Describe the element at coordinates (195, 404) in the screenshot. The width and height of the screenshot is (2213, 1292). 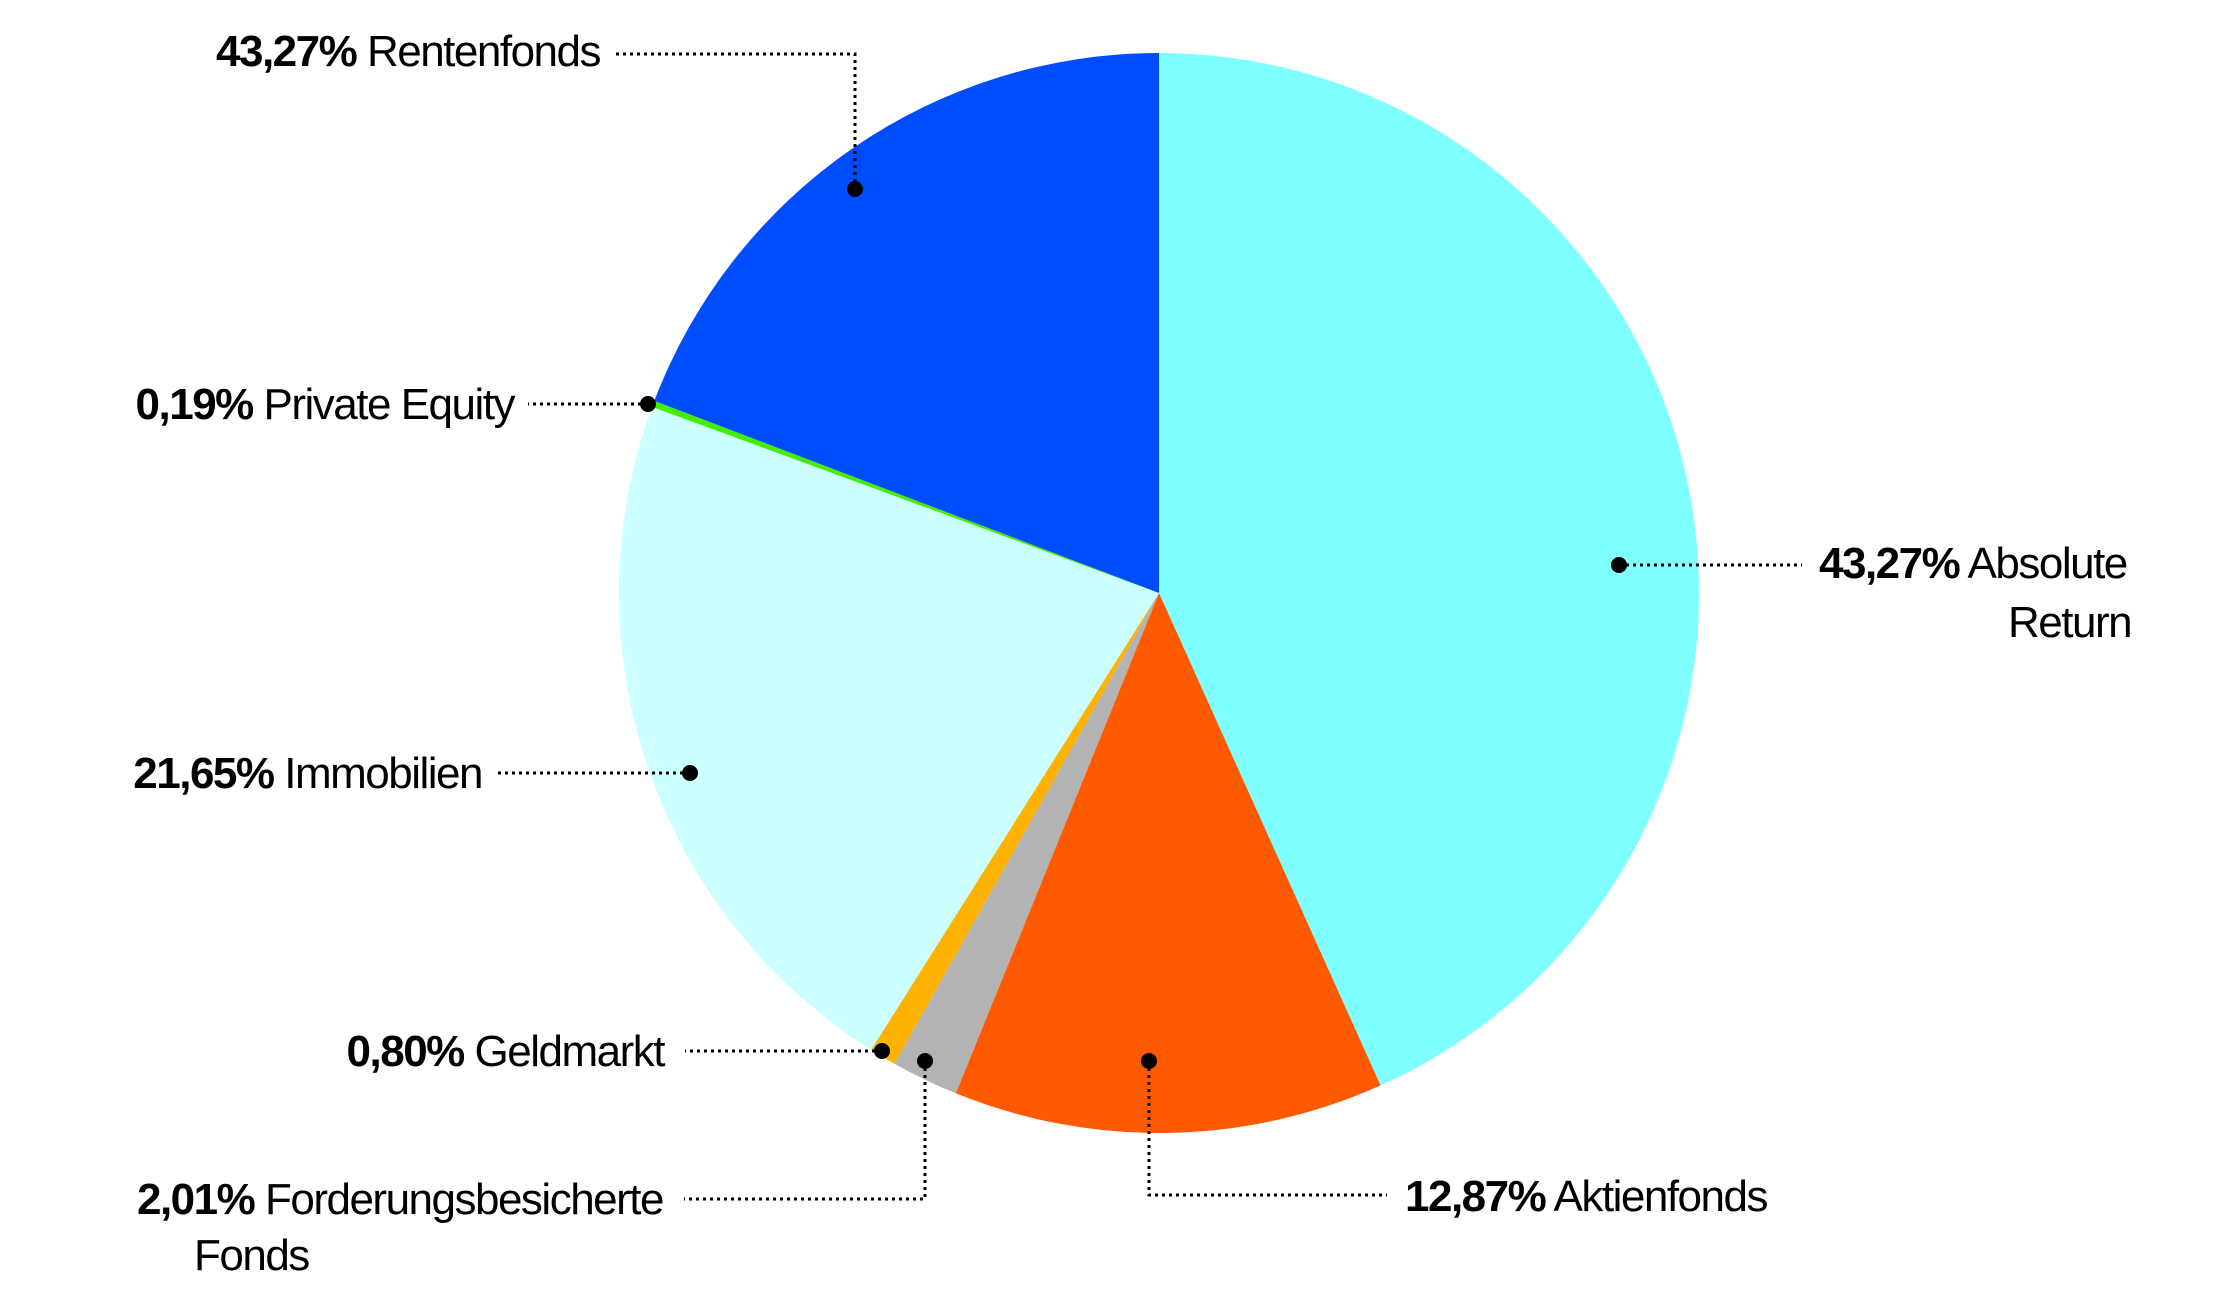
I see `label-pct: 0,19%` at that location.